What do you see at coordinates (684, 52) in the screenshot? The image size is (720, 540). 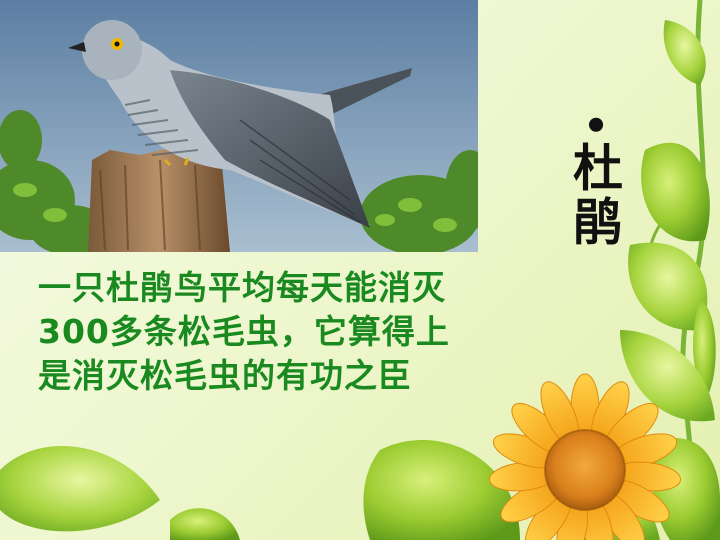 I see `leaf-top-right` at bounding box center [684, 52].